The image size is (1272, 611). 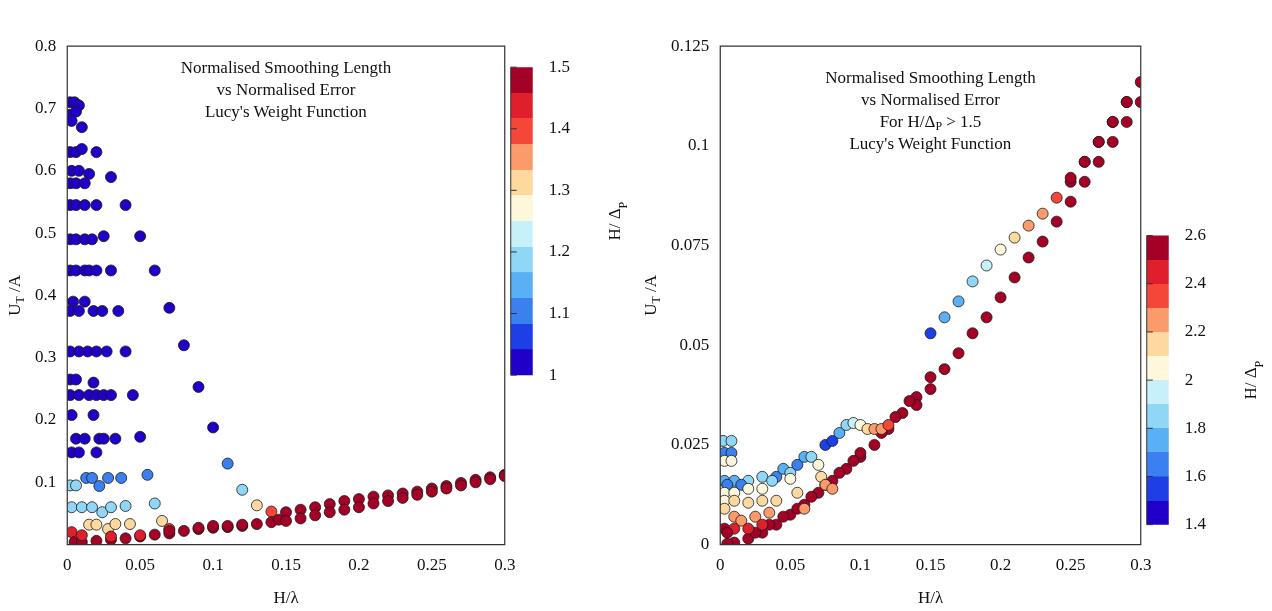 I want to click on text: Normalised Smoothing Length vs Normalised Error Lucy's Weight Function, so click(x=286, y=89).